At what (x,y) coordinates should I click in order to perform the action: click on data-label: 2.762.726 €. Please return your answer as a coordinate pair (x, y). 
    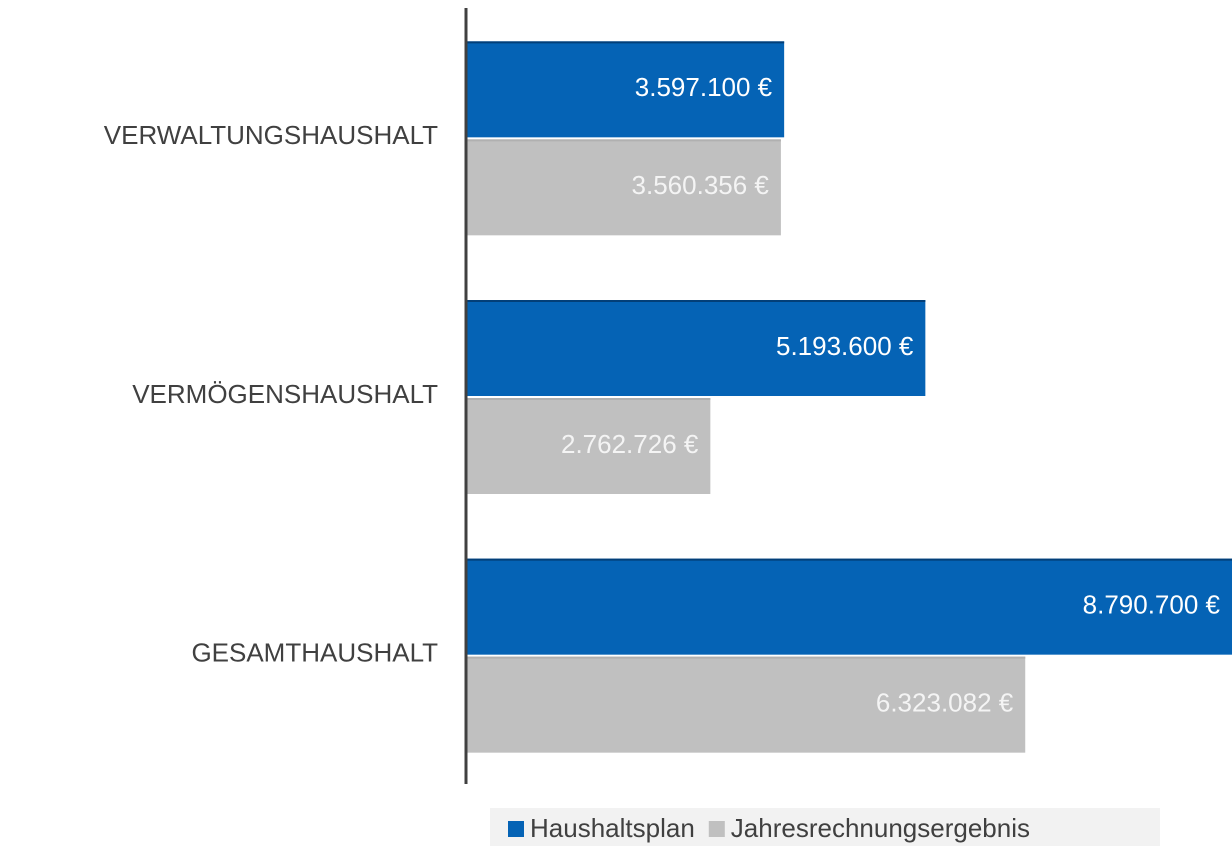
    Looking at the image, I should click on (630, 444).